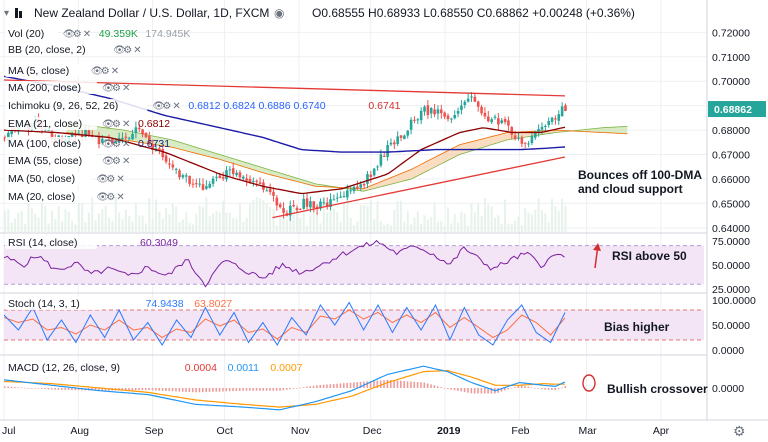 This screenshot has height=442, width=768. What do you see at coordinates (739, 431) in the screenshot?
I see `settings-gear-icon: ⚙` at bounding box center [739, 431].